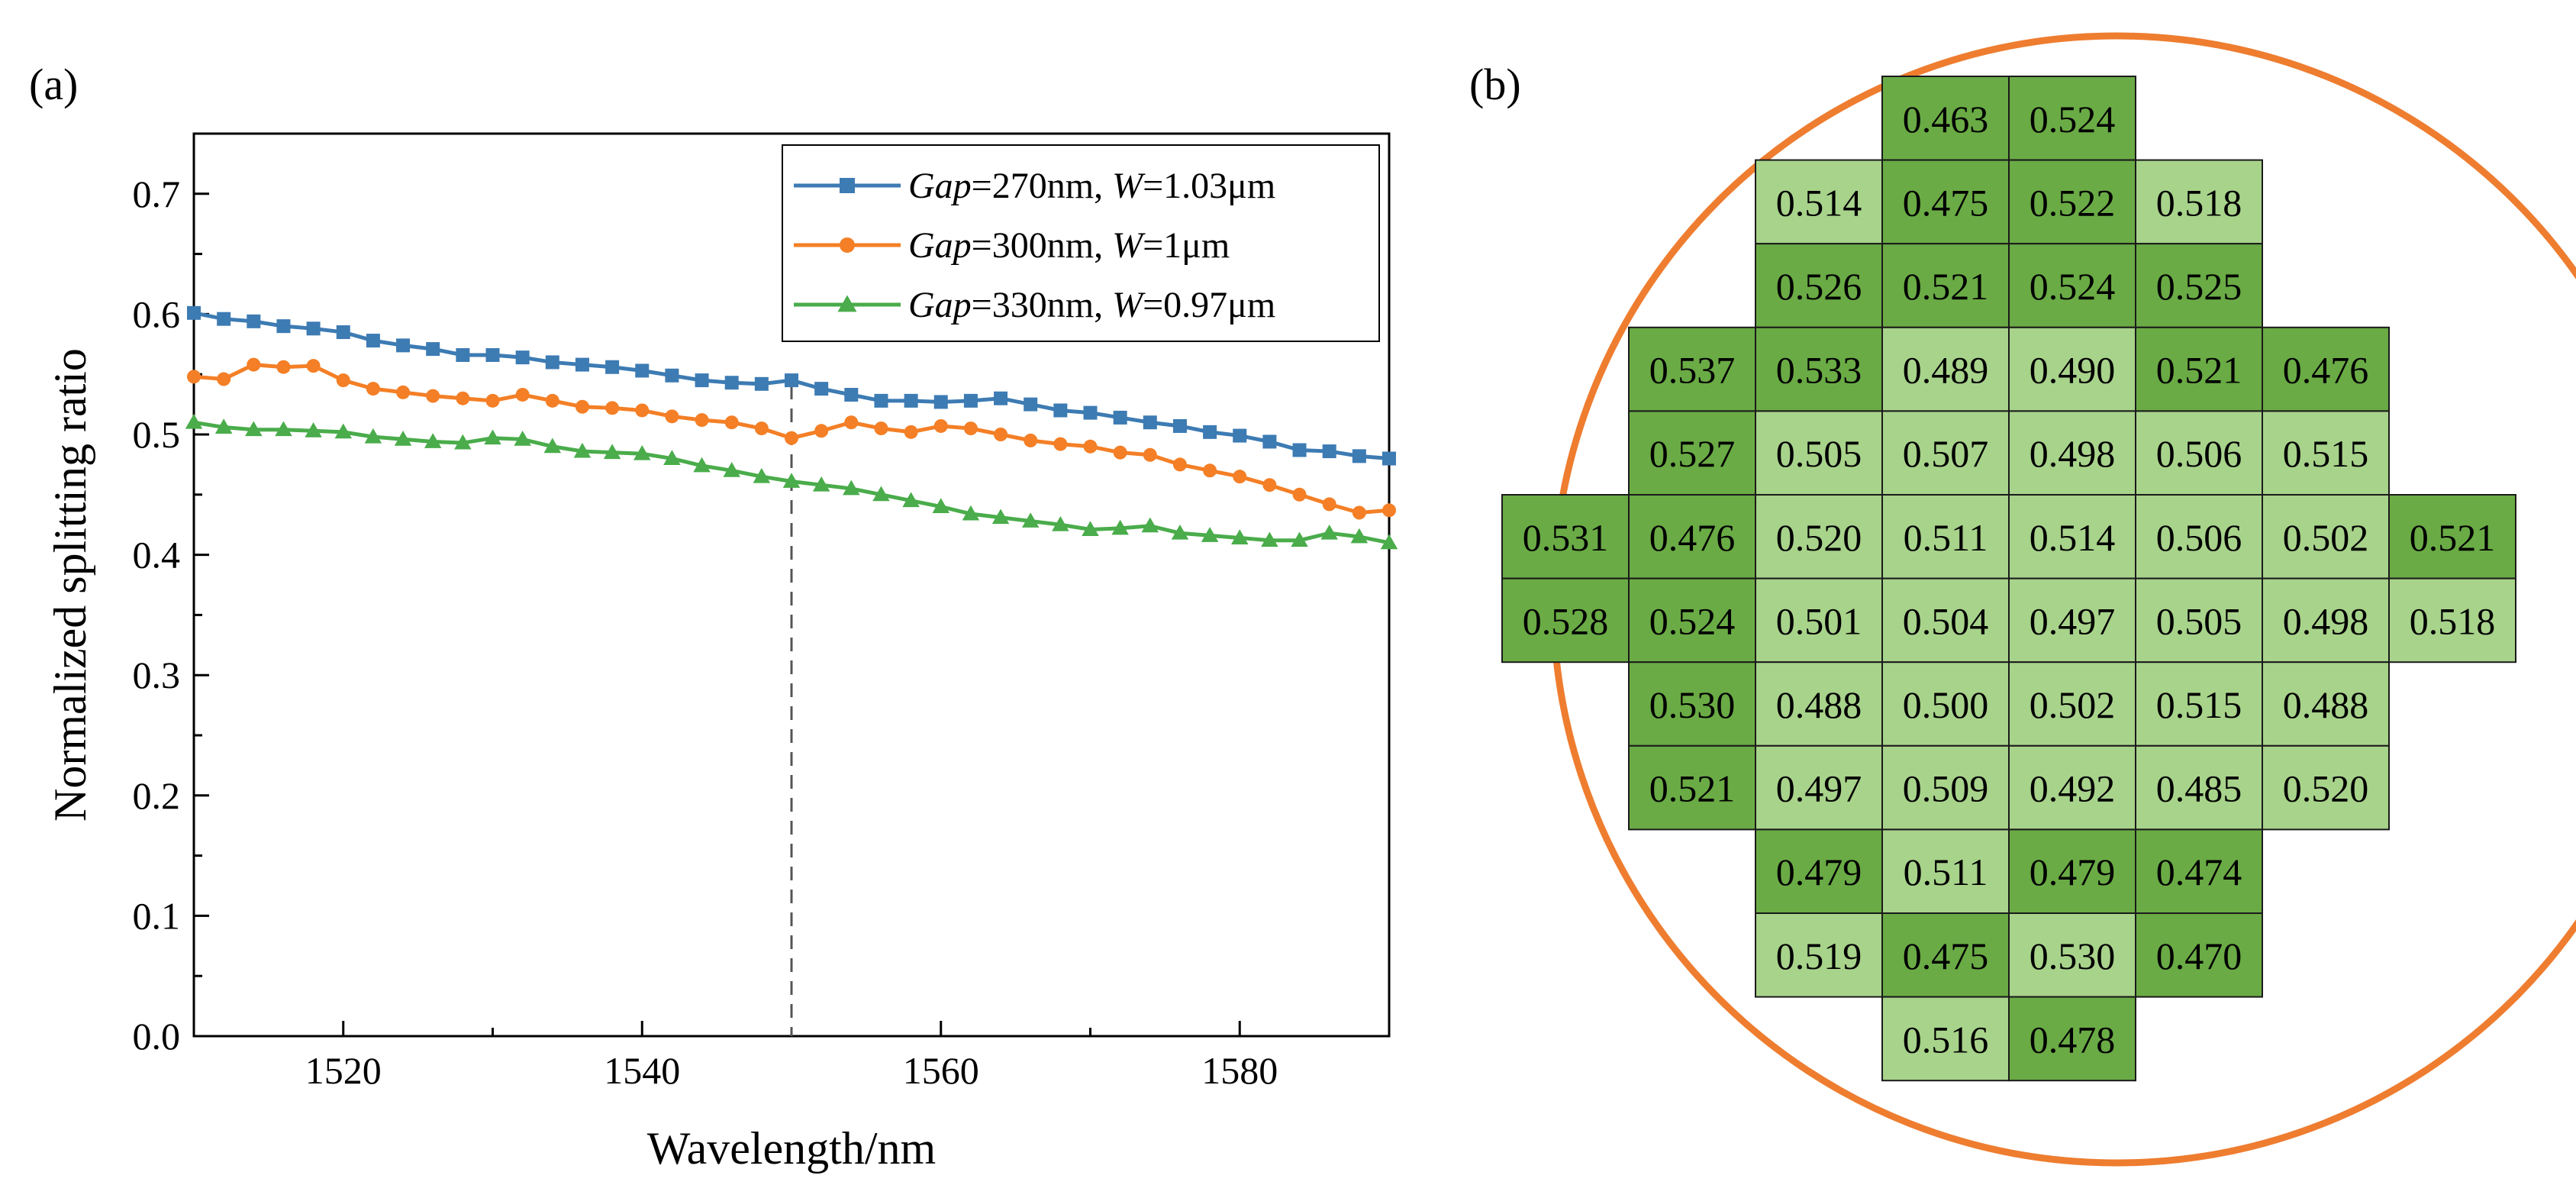  I want to click on x-tick-label: 1560, so click(941, 1070).